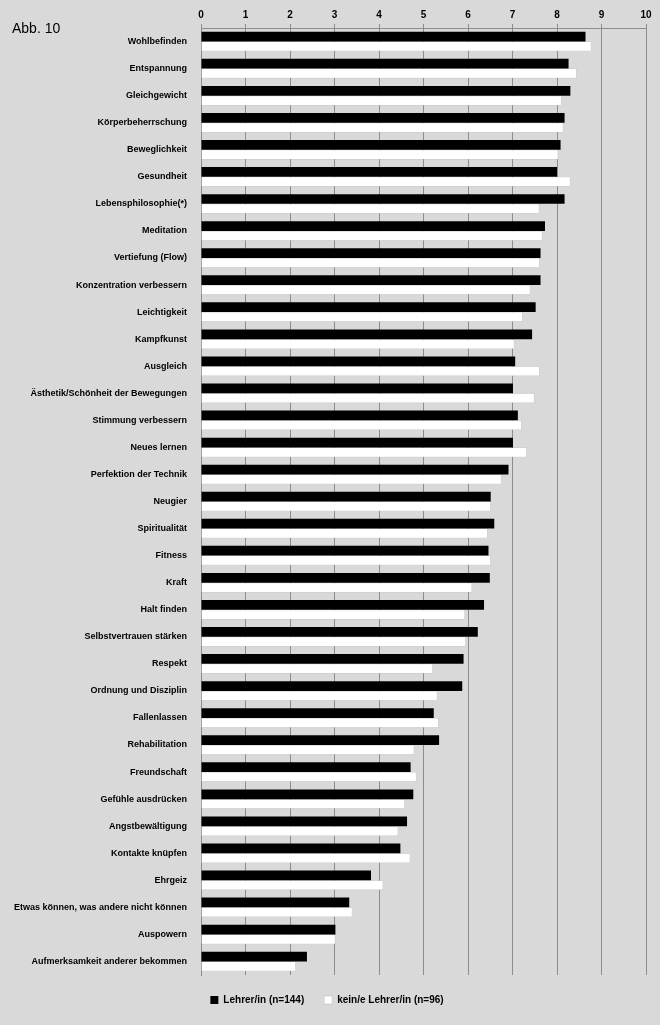 The height and width of the screenshot is (1025, 660). What do you see at coordinates (109, 392) in the screenshot?
I see `y-tick-label: Ästhetik/Schönheit der Bewegungen` at bounding box center [109, 392].